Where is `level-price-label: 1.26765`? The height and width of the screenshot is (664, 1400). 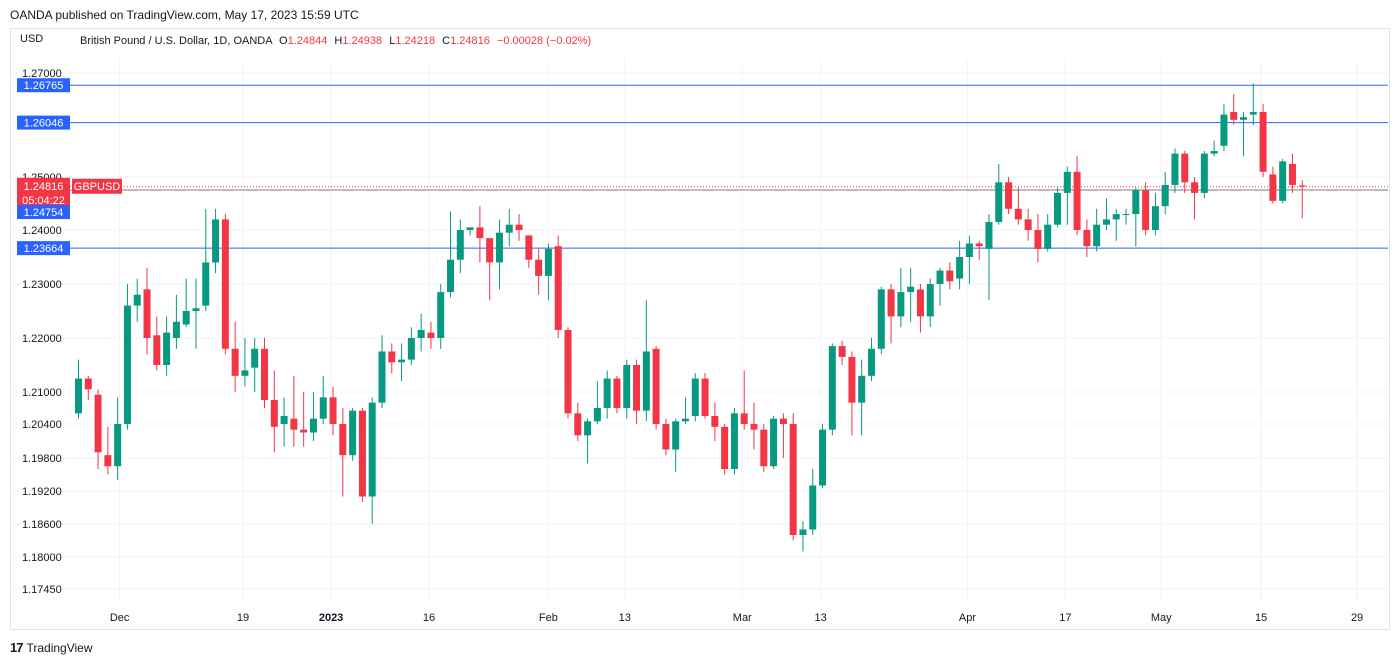
level-price-label: 1.26765 is located at coordinates (44, 86).